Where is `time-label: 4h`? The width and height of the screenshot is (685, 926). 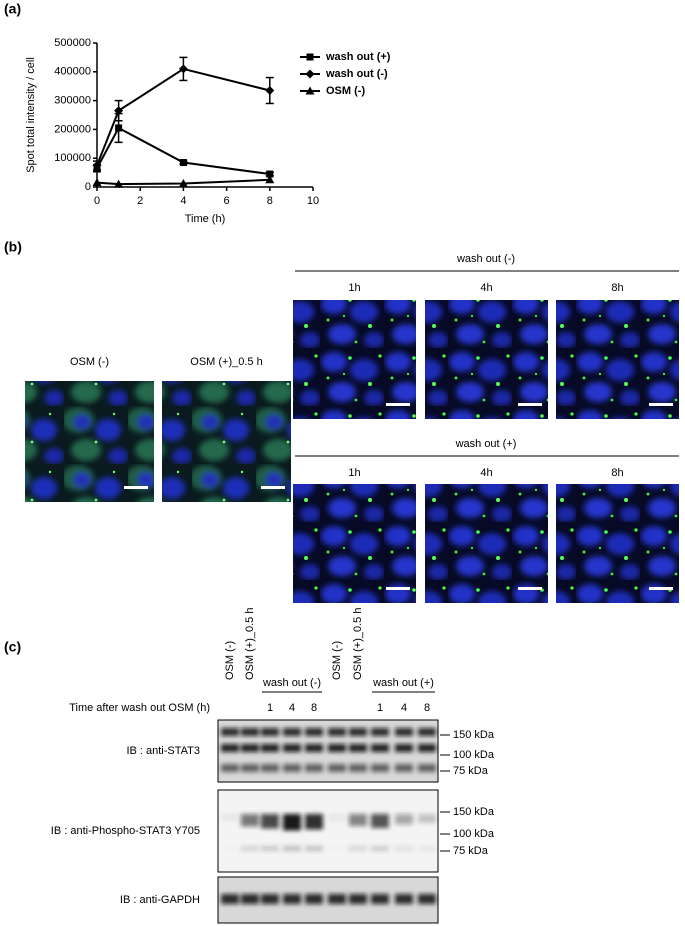
time-label: 4h is located at coordinates (486, 473).